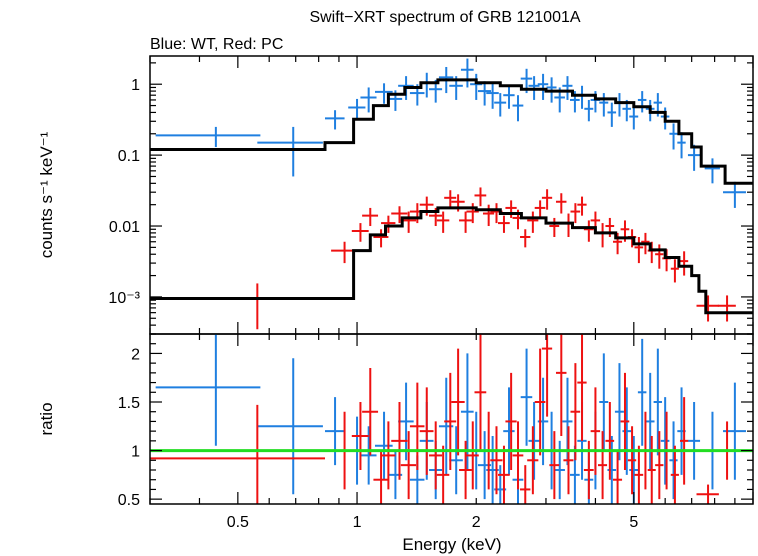  I want to click on chart-subtitle: Blue: WT, Red: PC, so click(216, 44).